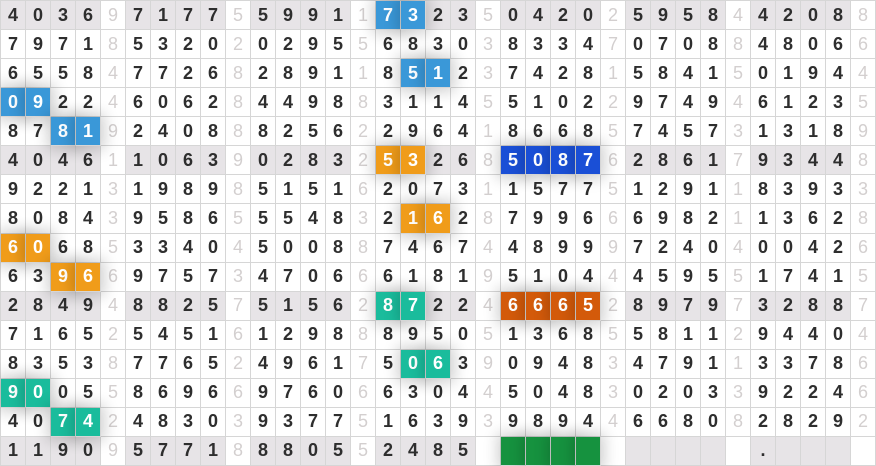  What do you see at coordinates (38, 393) in the screenshot?
I see `highlighted-cell: 0` at bounding box center [38, 393].